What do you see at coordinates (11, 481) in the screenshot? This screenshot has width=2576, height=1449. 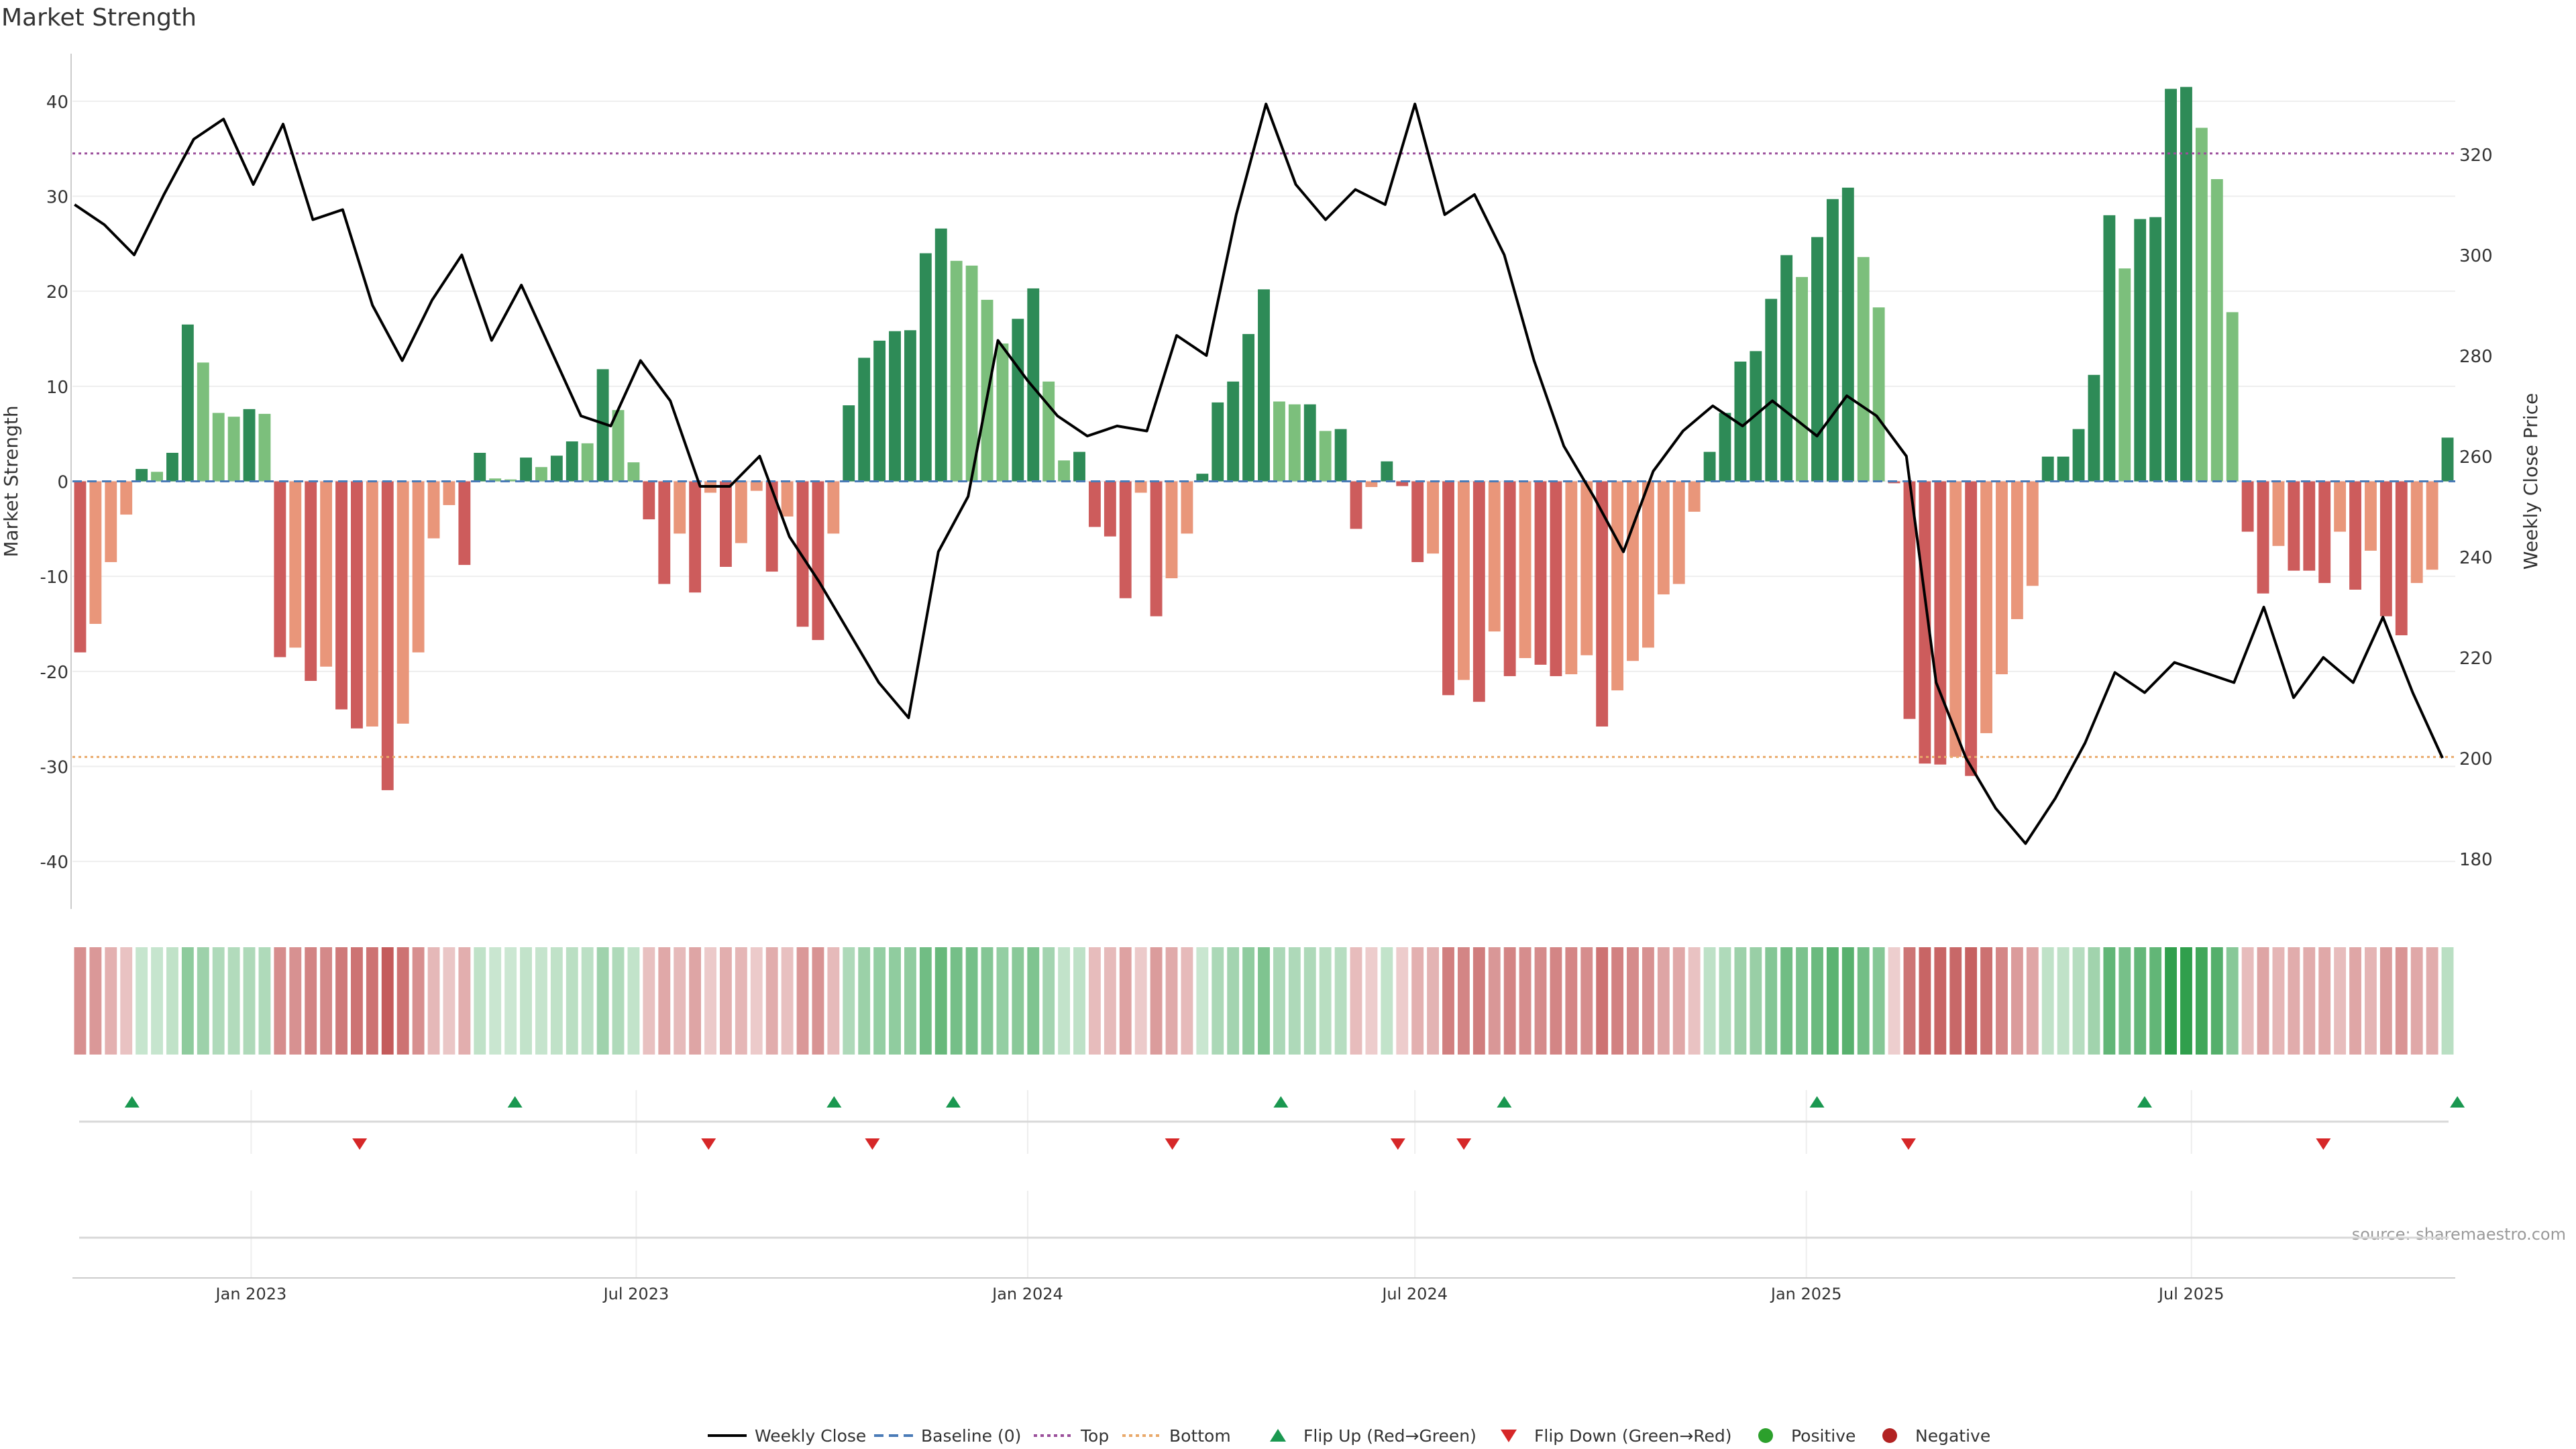 I see `left-axis-title: Market Strength` at bounding box center [11, 481].